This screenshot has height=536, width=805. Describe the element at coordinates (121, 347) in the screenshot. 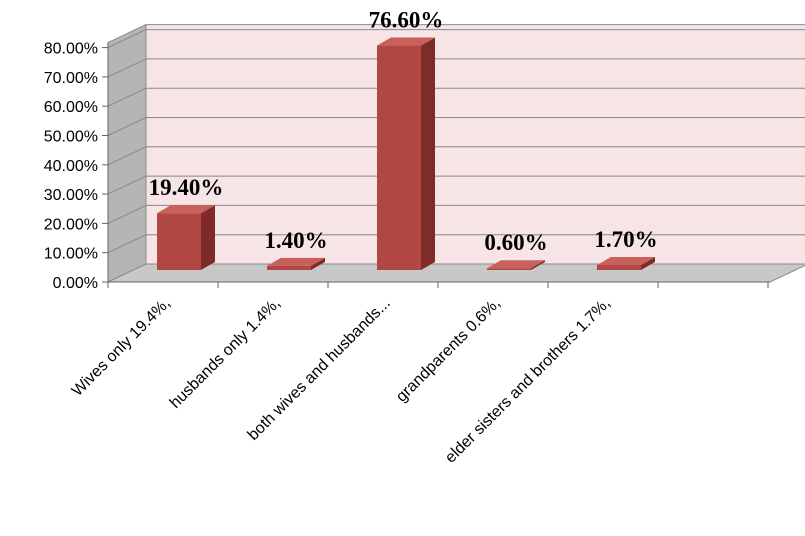

I see `x-category-label: Wives only 19.4%,` at that location.